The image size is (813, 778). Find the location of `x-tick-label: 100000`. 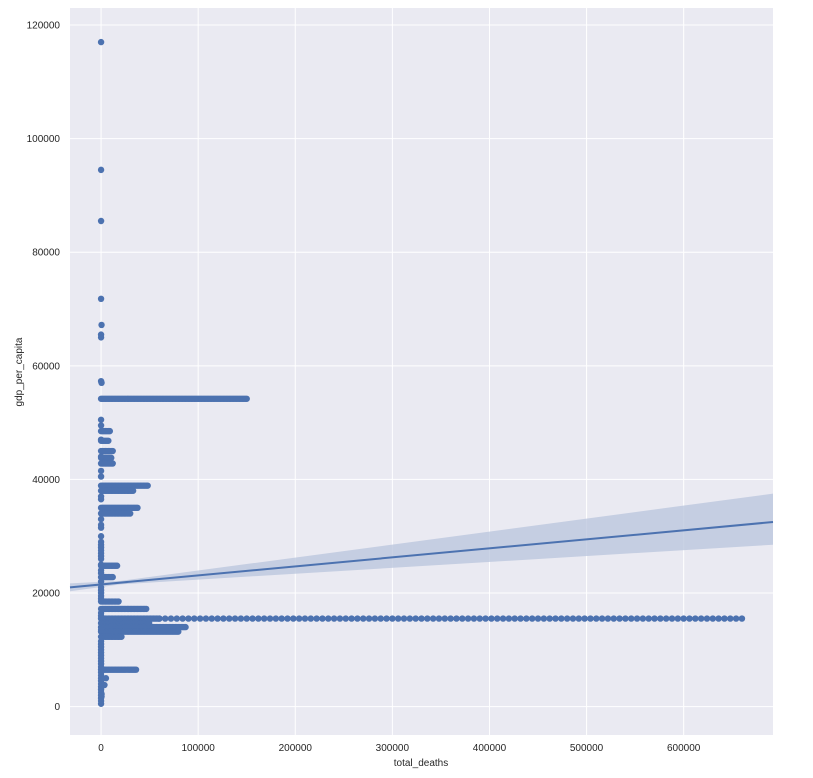

x-tick-label: 100000 is located at coordinates (198, 748).